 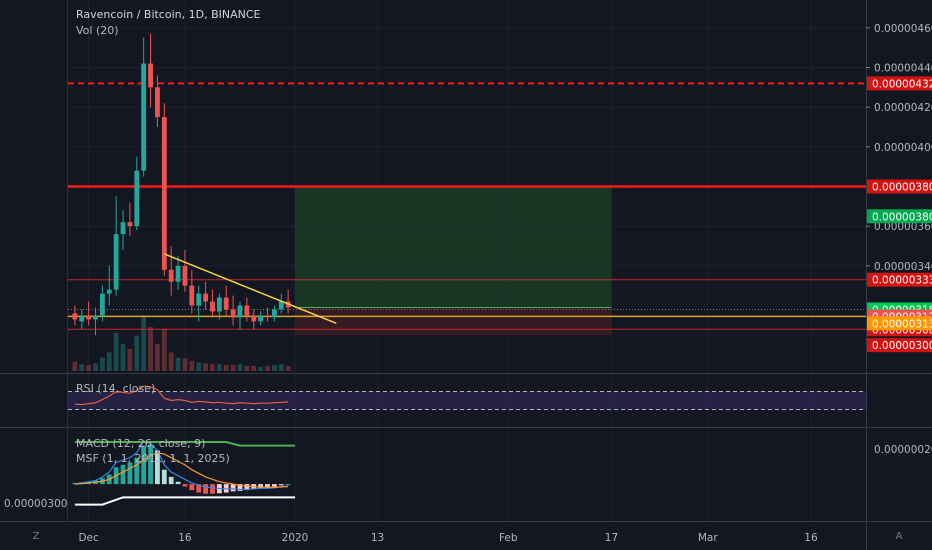 What do you see at coordinates (181, 343) in the screenshot?
I see `volume-bars` at bounding box center [181, 343].